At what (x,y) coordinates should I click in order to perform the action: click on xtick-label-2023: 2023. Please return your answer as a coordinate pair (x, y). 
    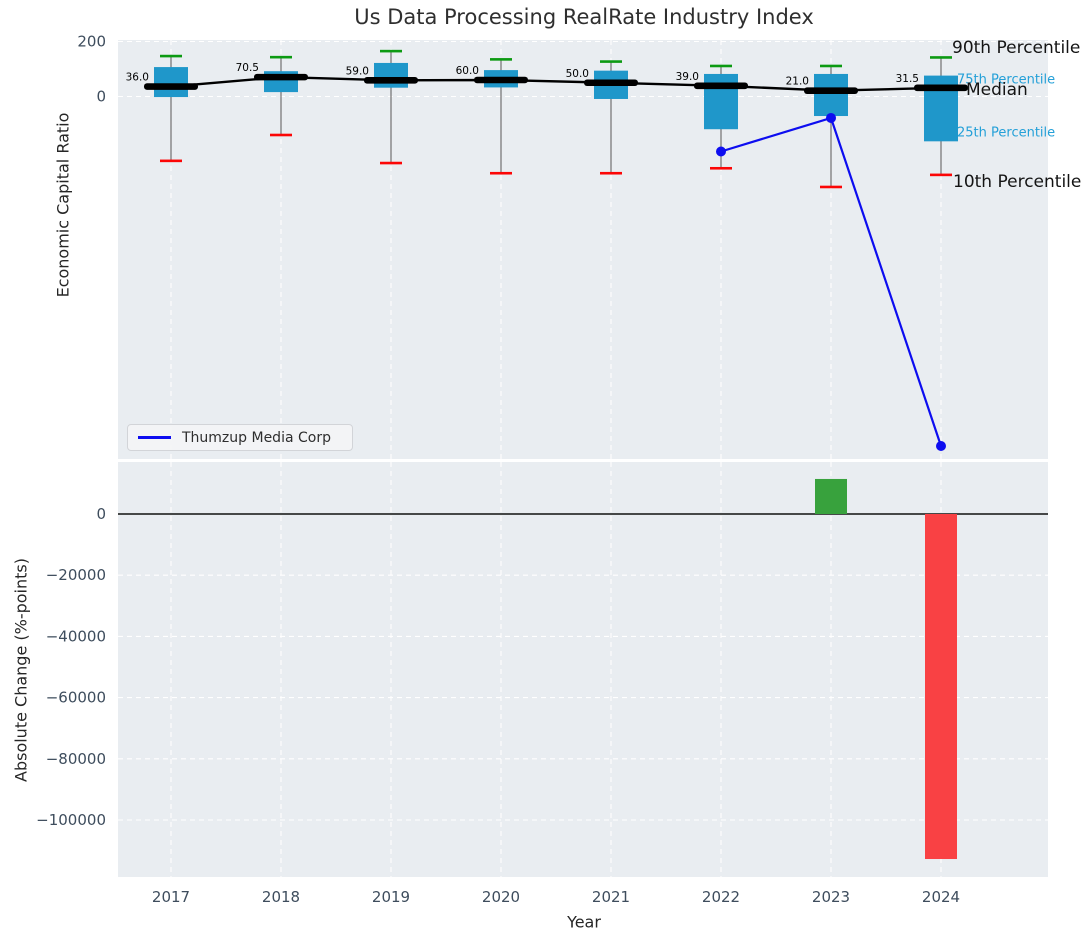
    Looking at the image, I should click on (831, 897).